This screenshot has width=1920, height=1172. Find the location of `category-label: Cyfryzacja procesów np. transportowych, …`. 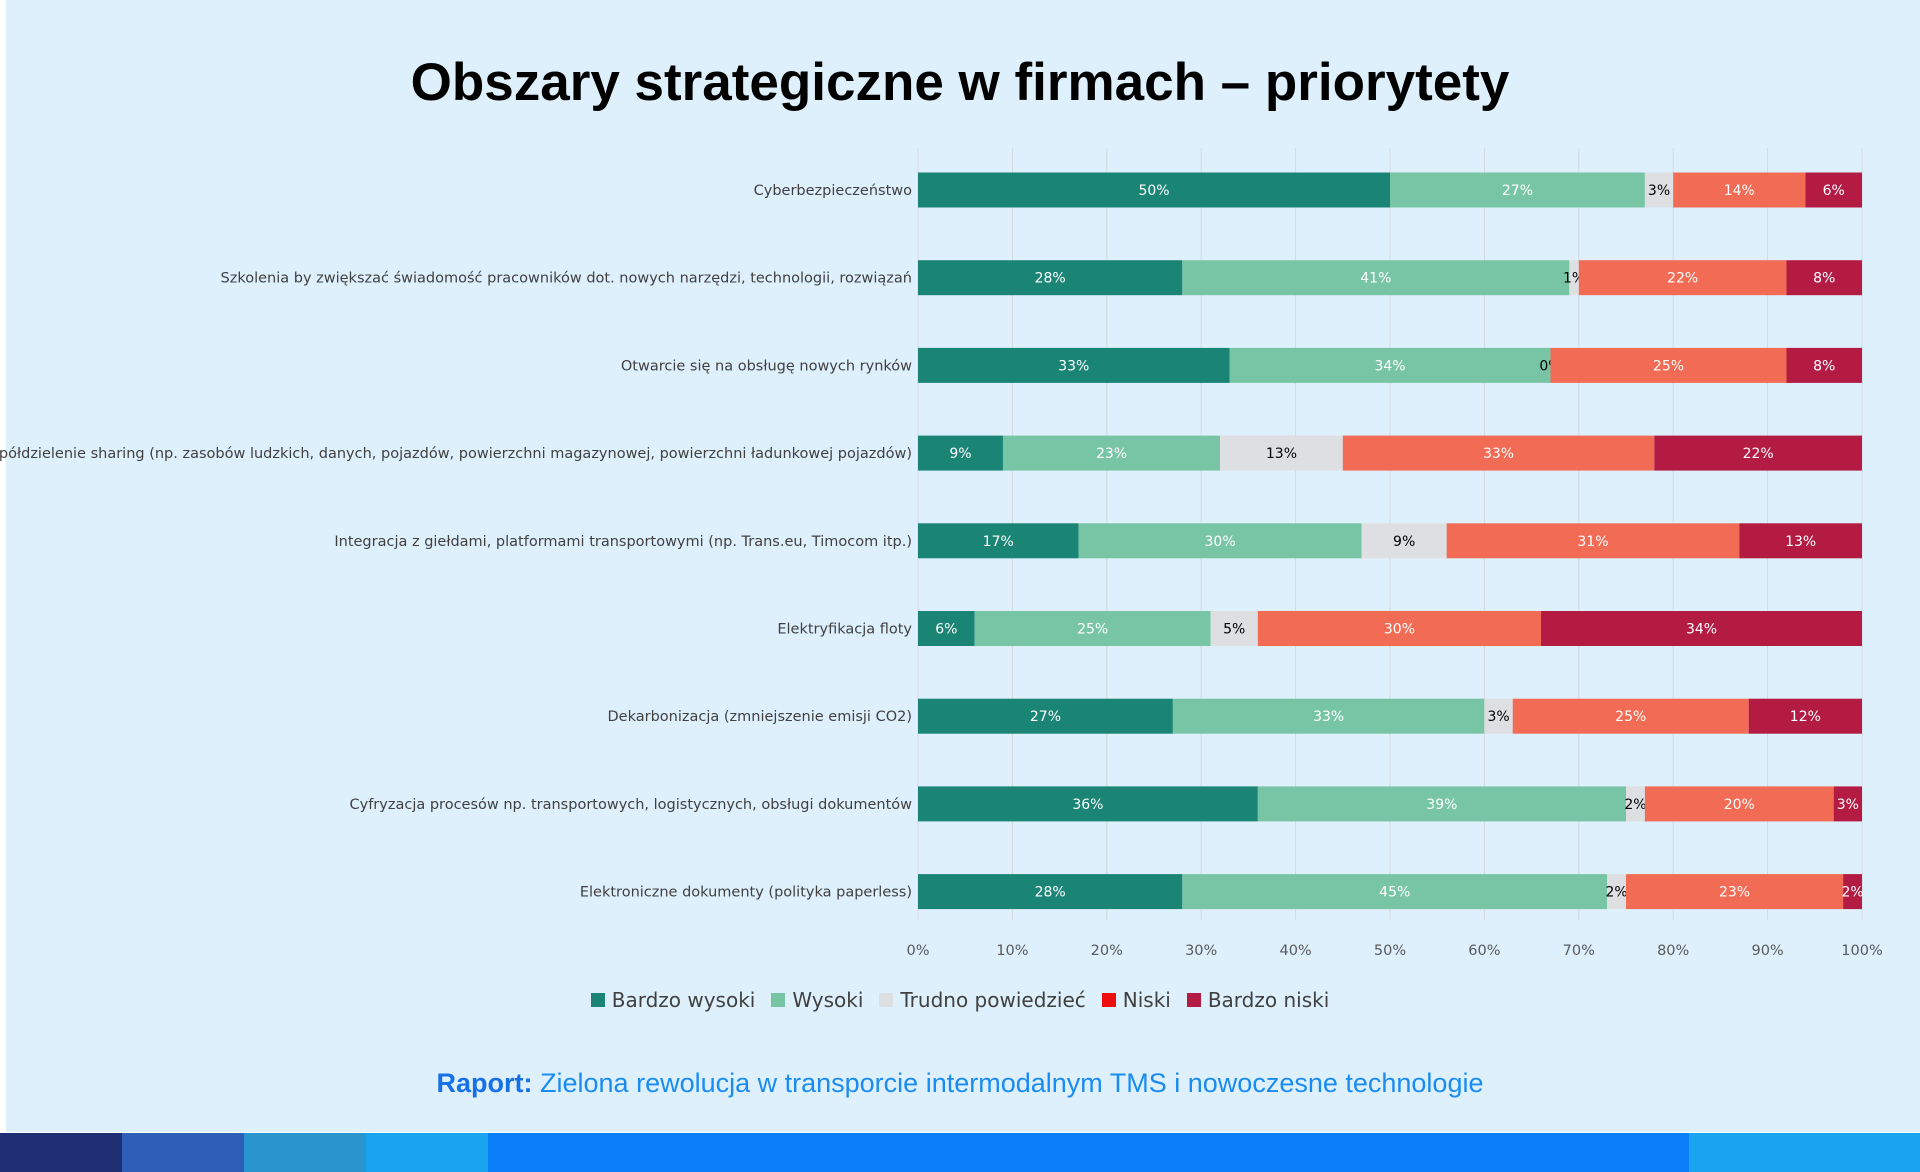

category-label: Cyfryzacja procesów np. transportowych, … is located at coordinates (631, 805).